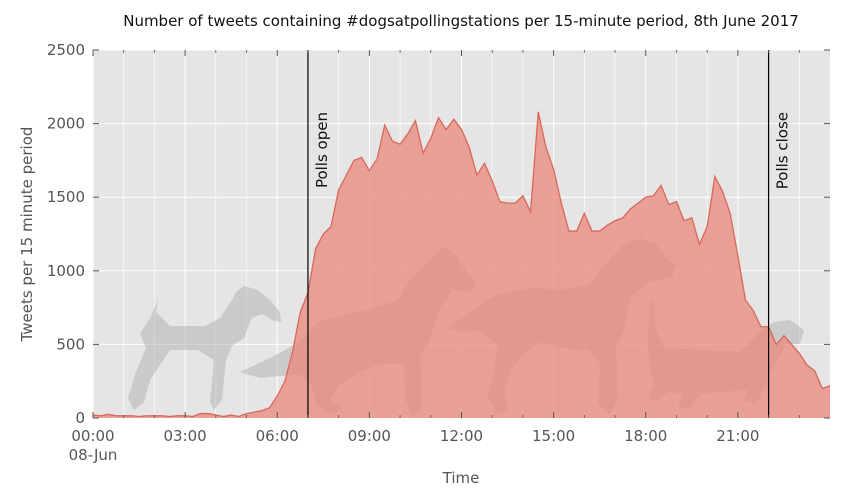  Describe the element at coordinates (27, 235) in the screenshot. I see `y-axis-label: Tweets per 15 minute period` at that location.